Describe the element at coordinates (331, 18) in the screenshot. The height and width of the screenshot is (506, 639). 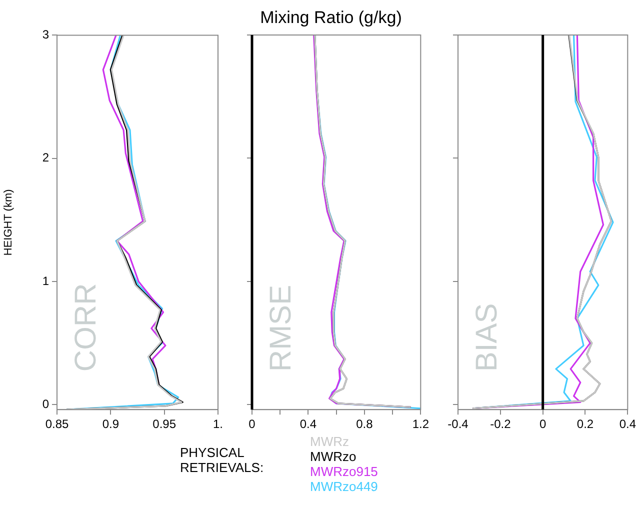
I see `chart-title: Mixing Ratio (g/kg)` at that location.